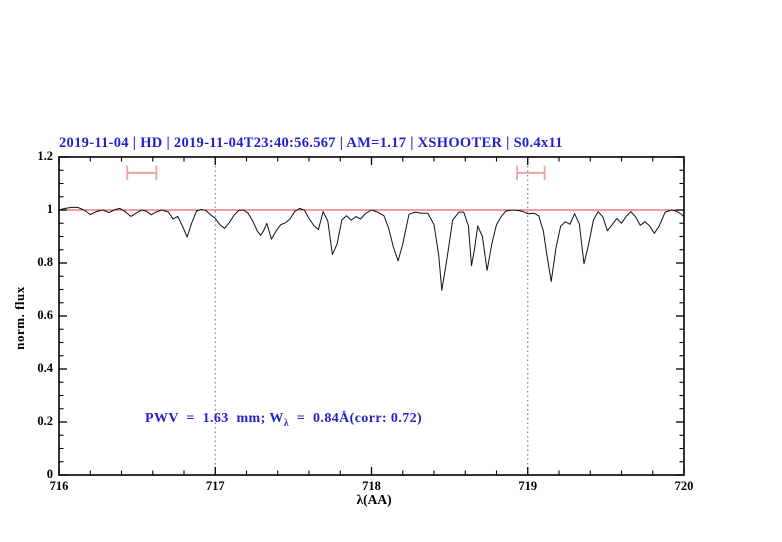 The height and width of the screenshot is (542, 782). Describe the element at coordinates (374, 499) in the screenshot. I see `x-axis-label: λ(AA)` at that location.